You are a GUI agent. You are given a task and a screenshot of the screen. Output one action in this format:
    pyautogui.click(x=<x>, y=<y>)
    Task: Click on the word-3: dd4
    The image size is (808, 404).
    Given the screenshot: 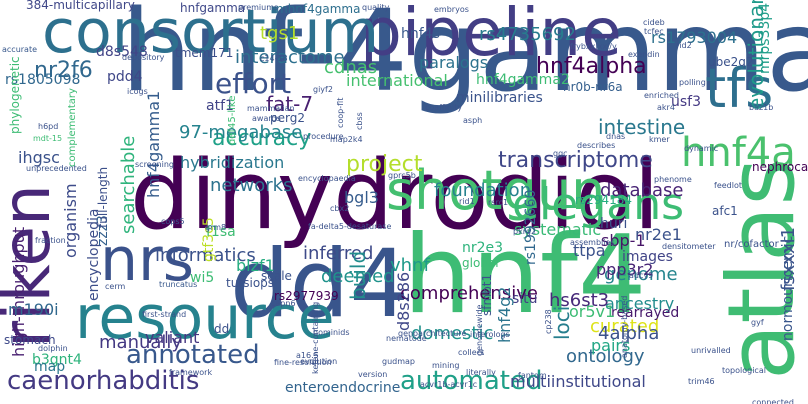 What is the action you would take?
    pyautogui.click(x=320, y=284)
    